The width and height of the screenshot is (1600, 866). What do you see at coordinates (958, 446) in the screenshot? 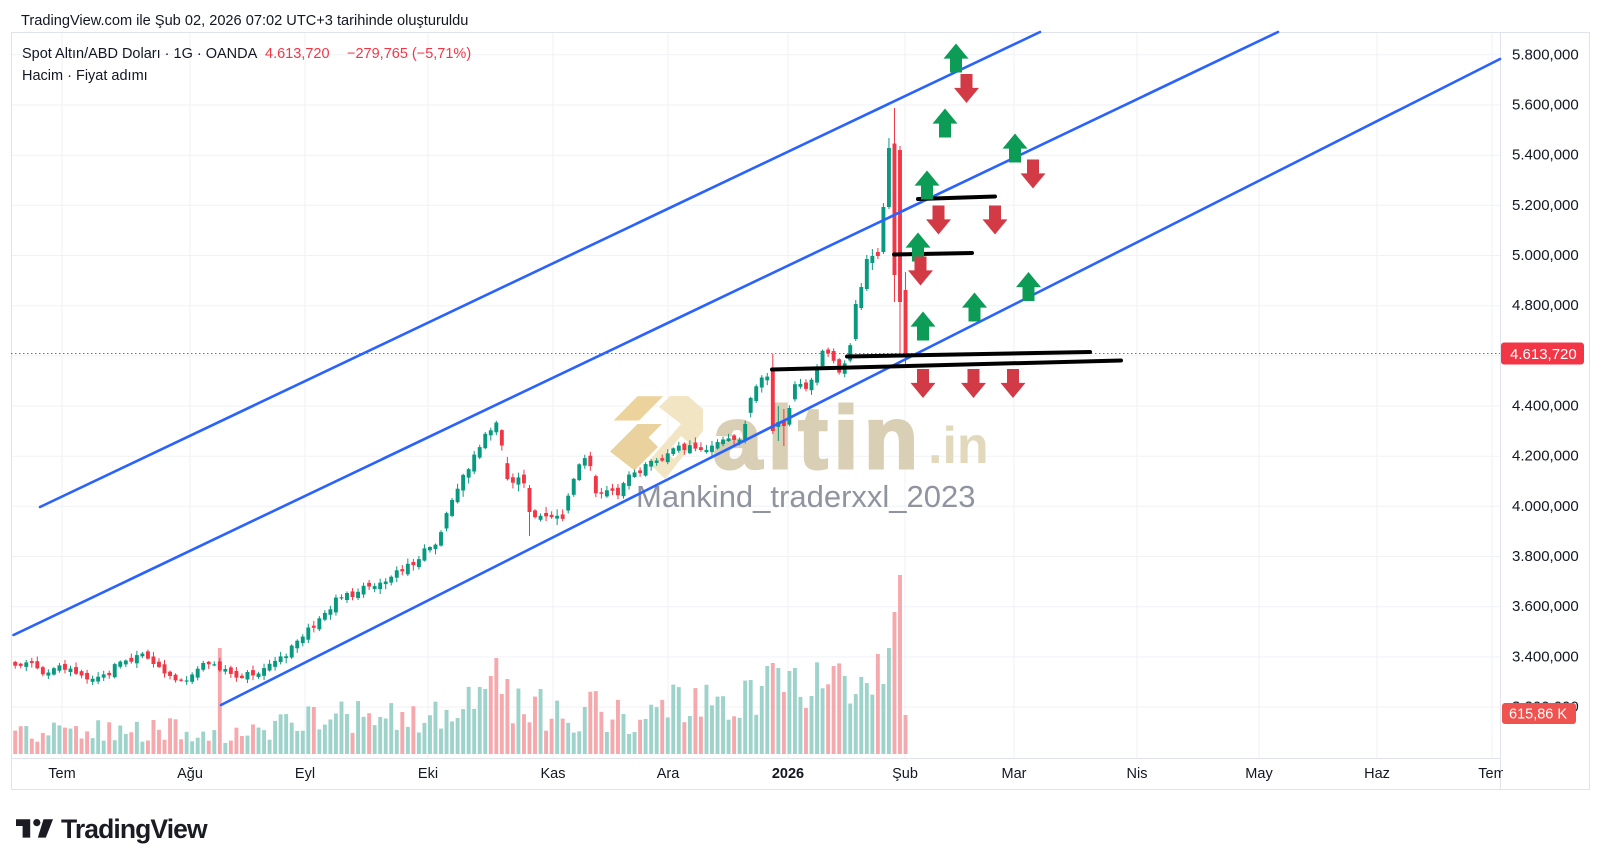
I see `svg-text: .in` at bounding box center [958, 446].